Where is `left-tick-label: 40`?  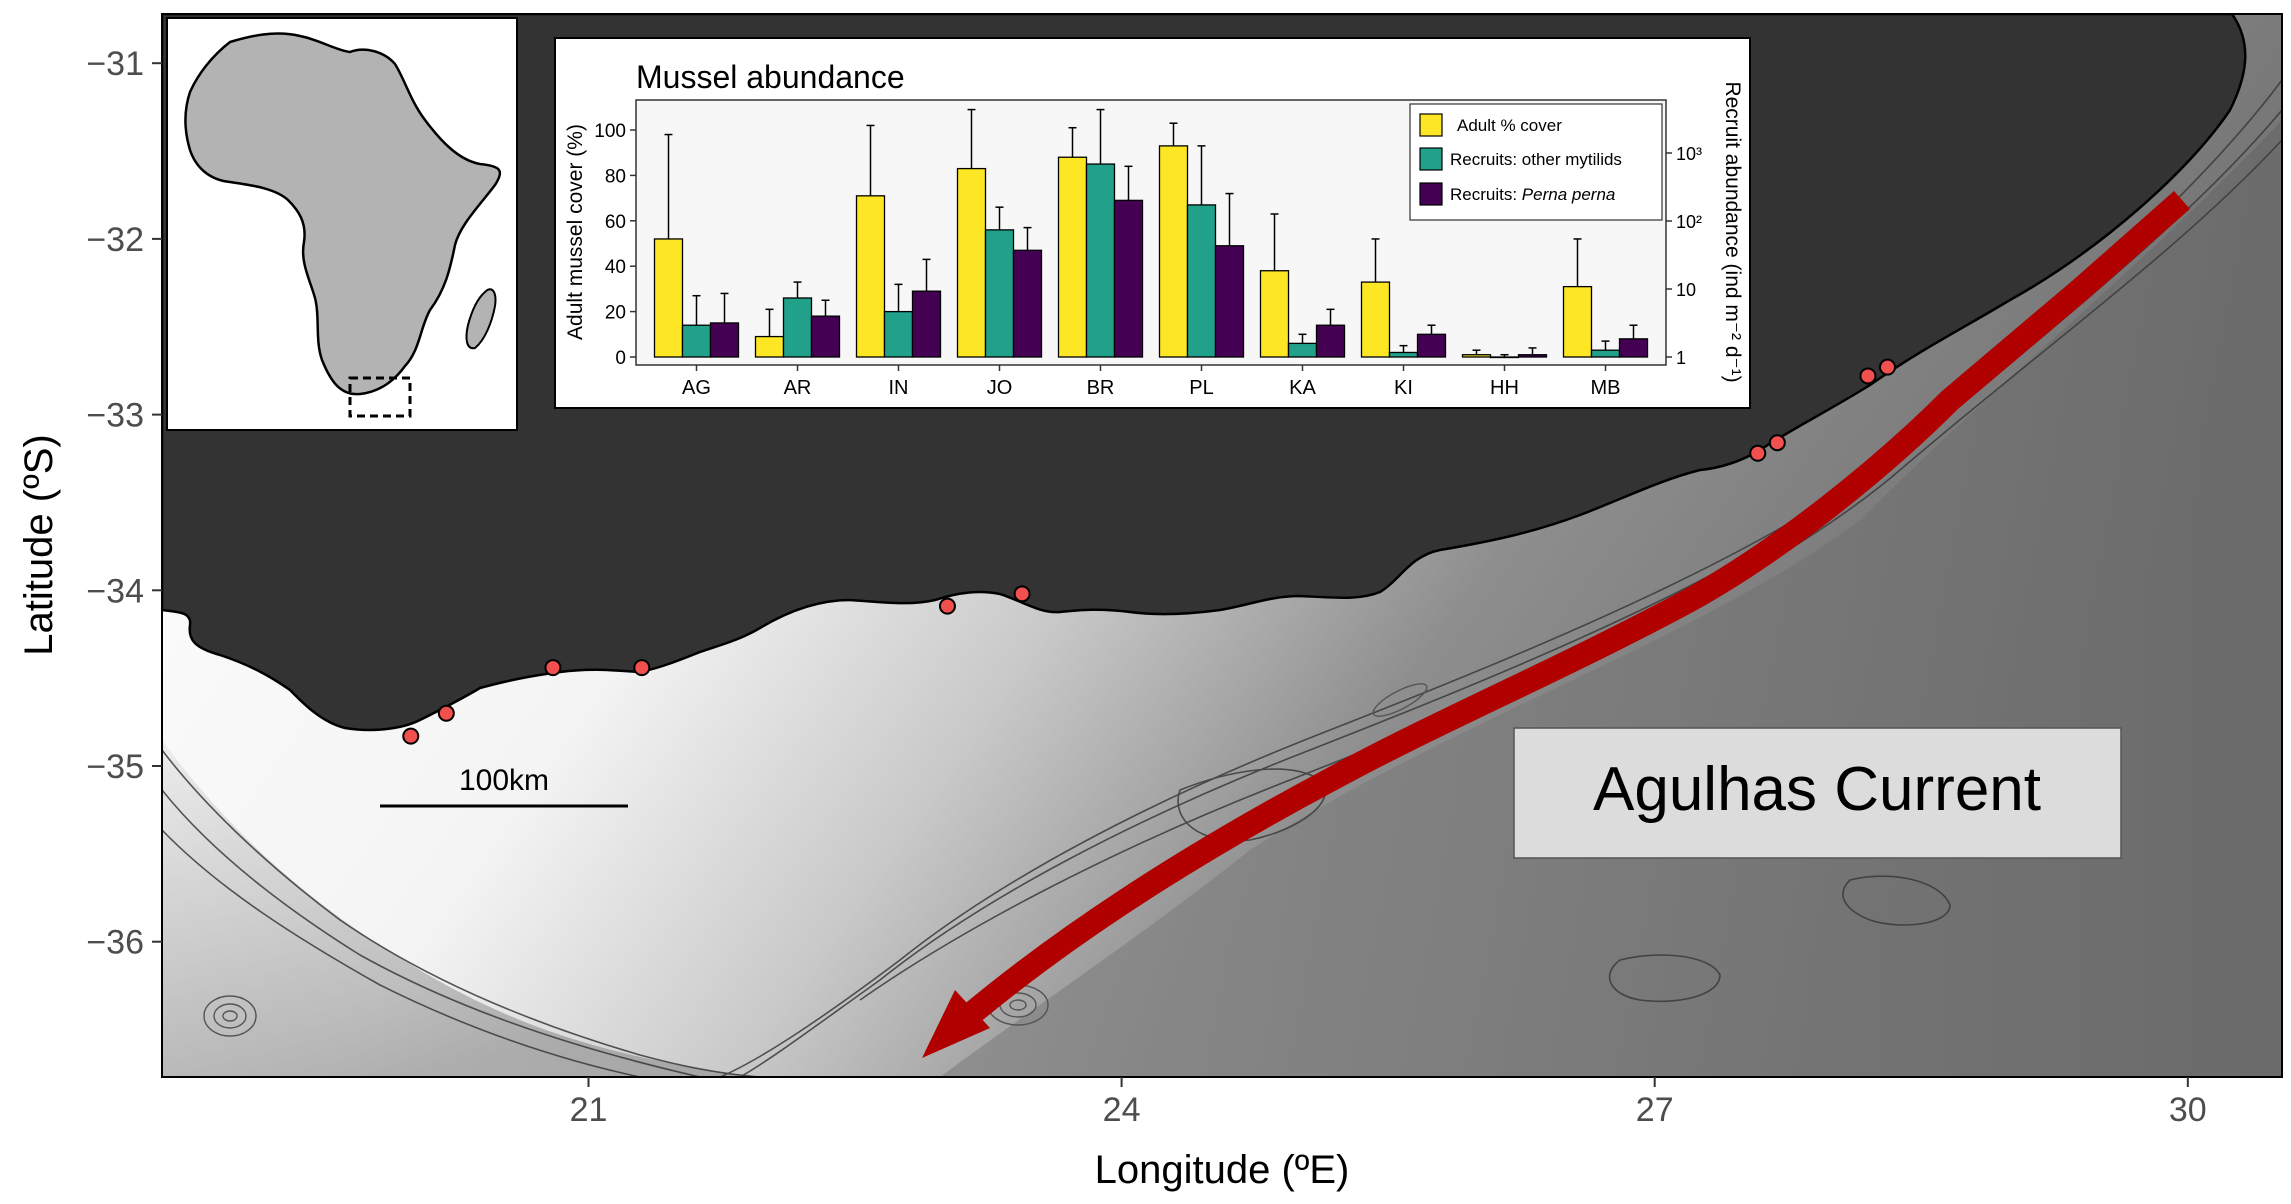
left-tick-label: 40 is located at coordinates (615, 267).